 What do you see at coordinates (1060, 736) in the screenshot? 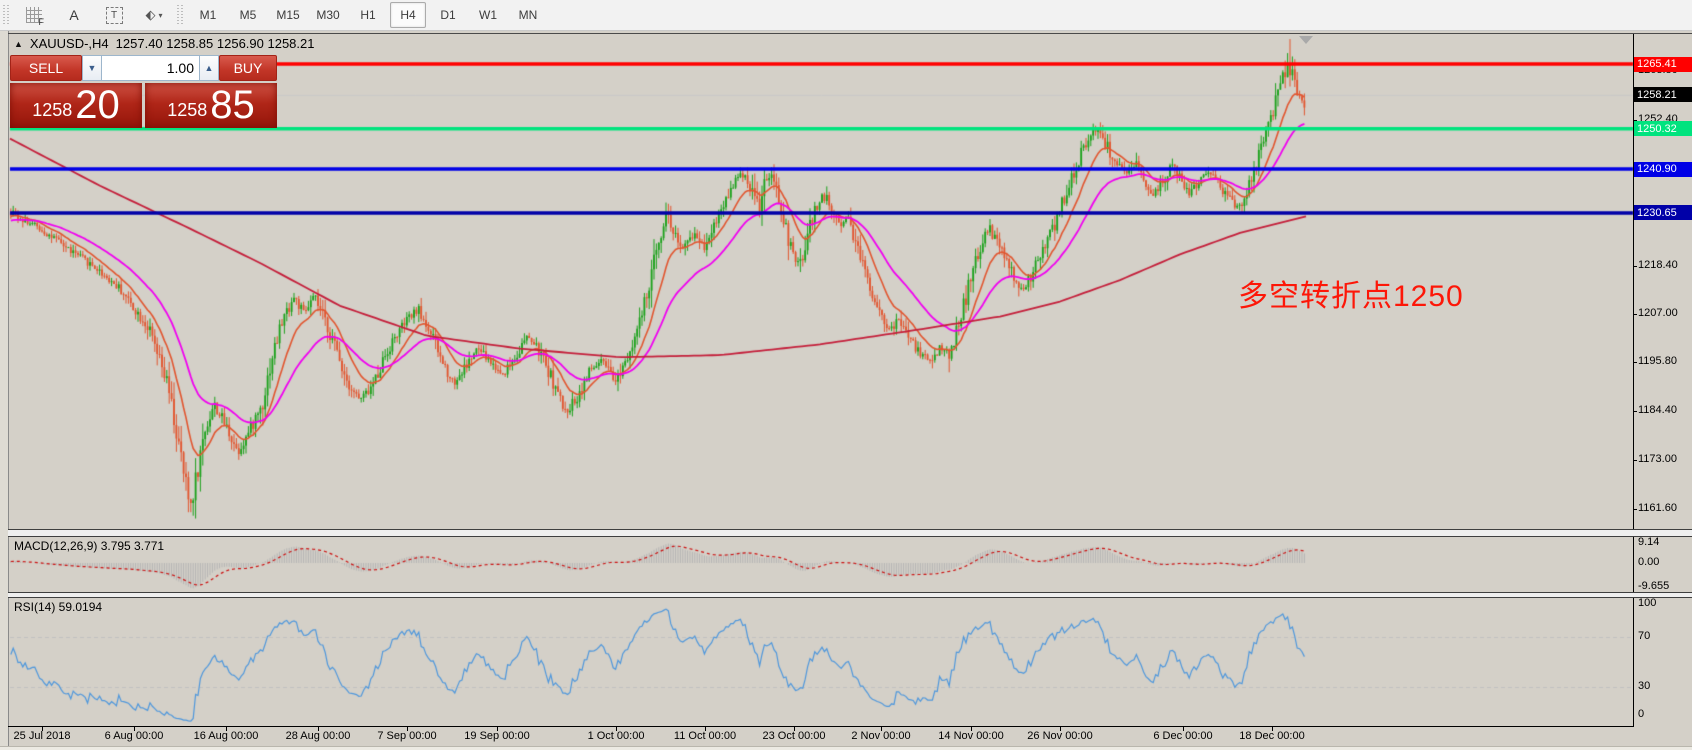
I see `date-label: 26 Nov 00:00` at bounding box center [1060, 736].